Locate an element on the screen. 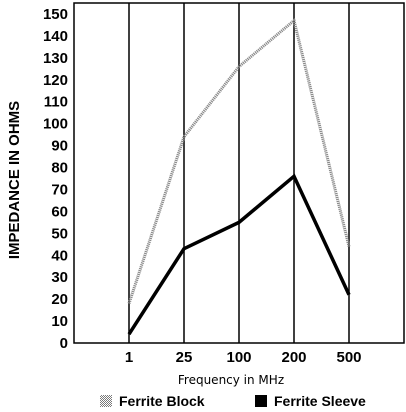  y-tick-label: 150 is located at coordinates (55, 14).